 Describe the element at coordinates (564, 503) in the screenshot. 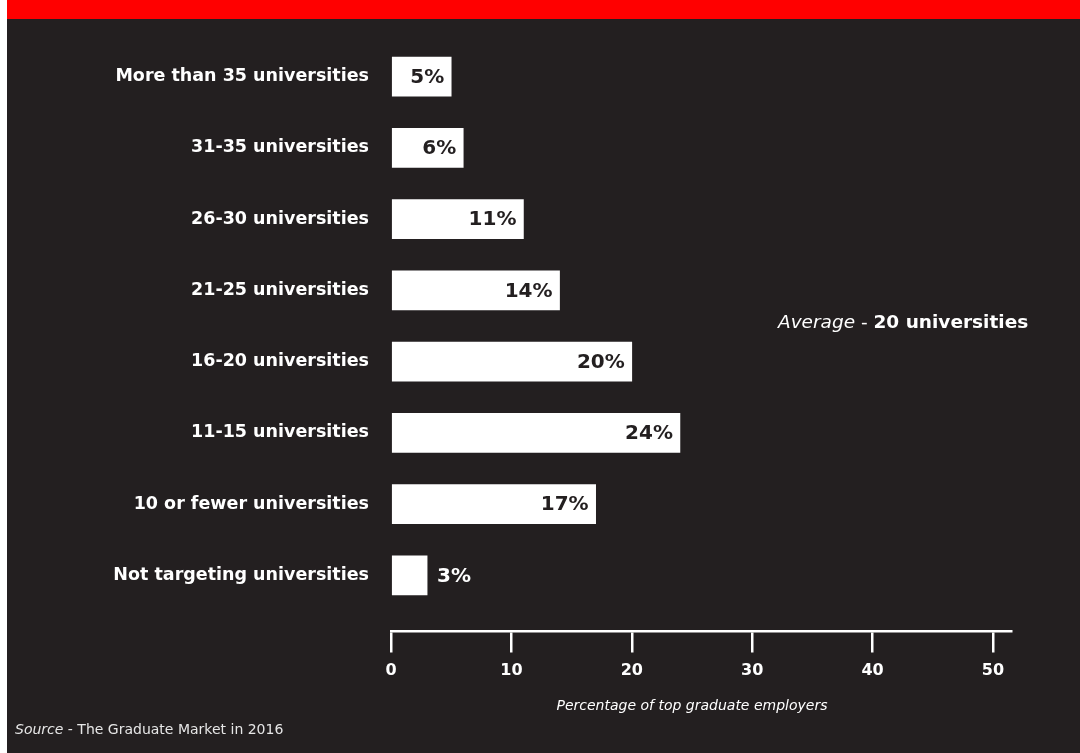

I see `data-label: 17%` at that location.